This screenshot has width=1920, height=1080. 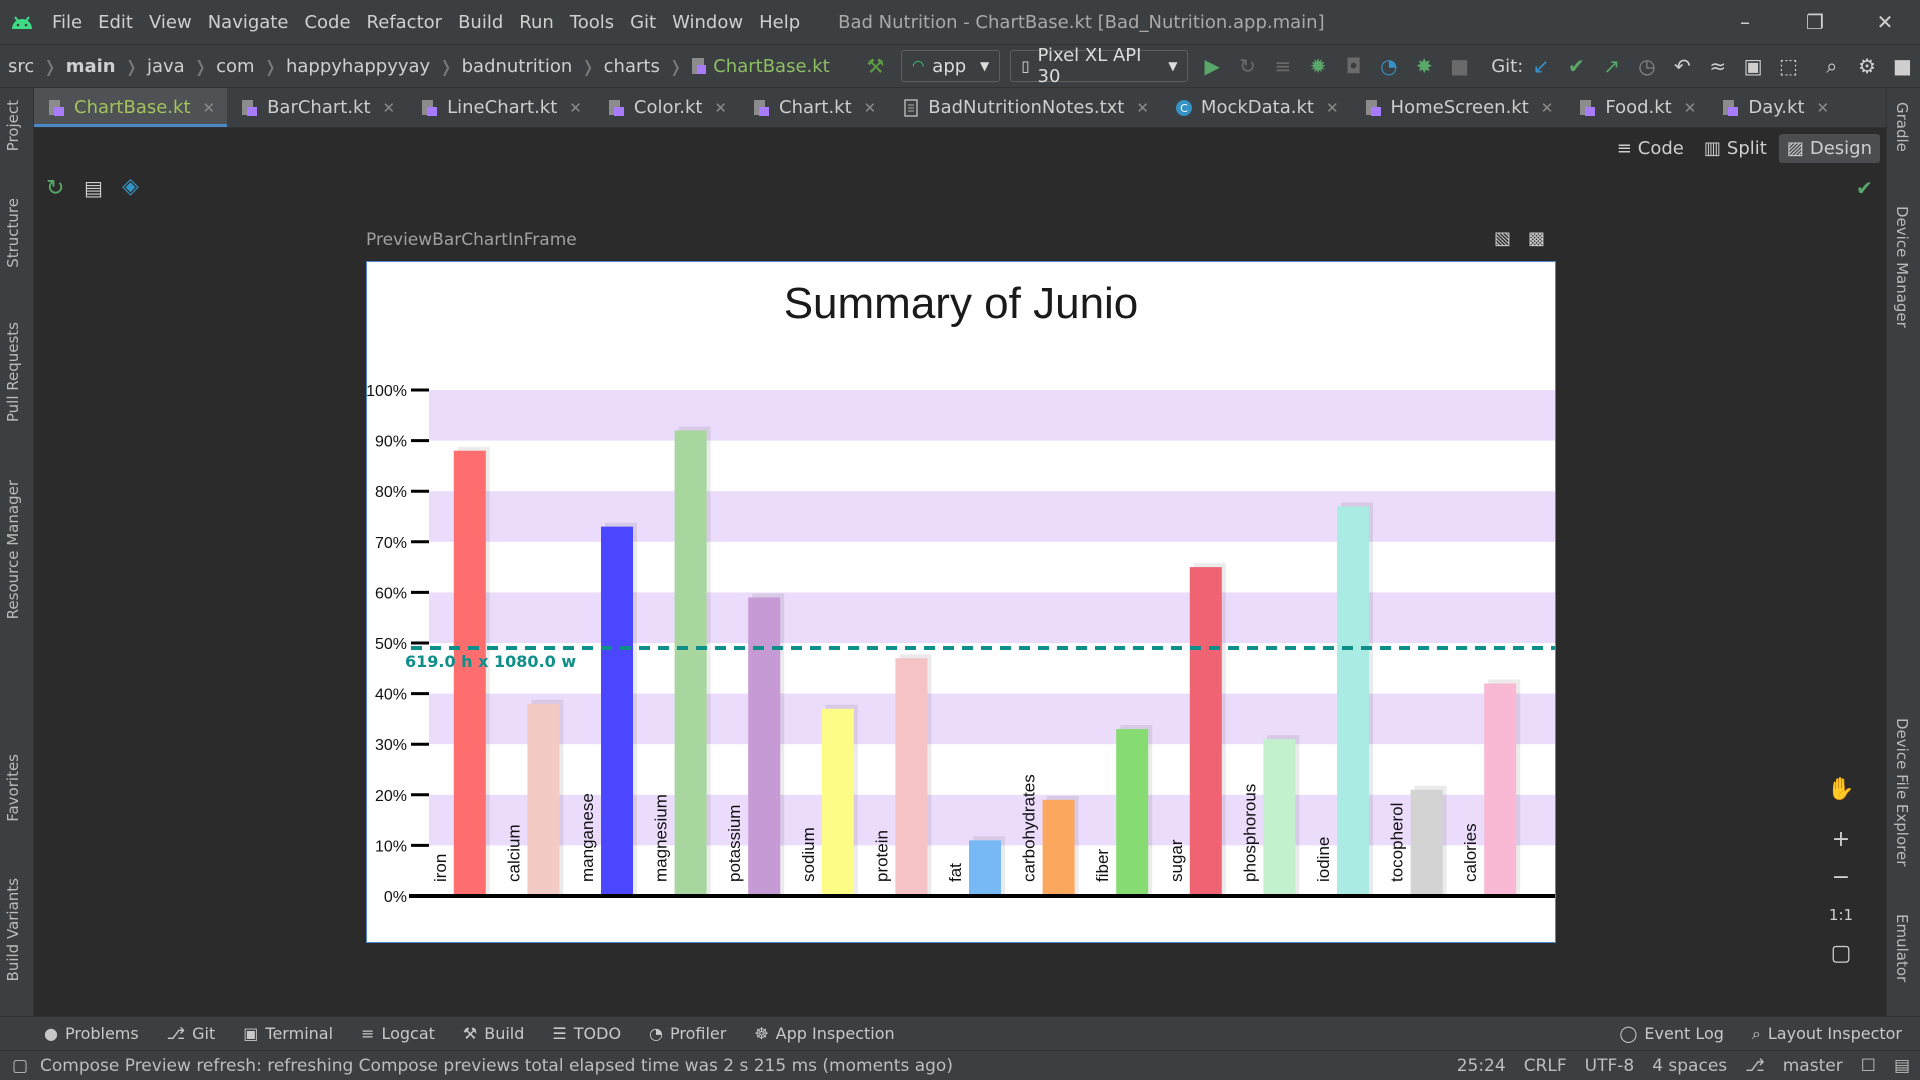 I want to click on breadcrumb-charts: charts, so click(x=631, y=66).